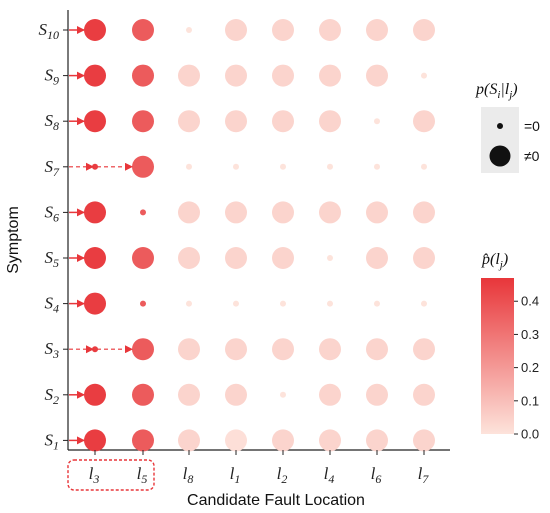  Describe the element at coordinates (424, 75) in the screenshot. I see `bubble-S9-l7` at that location.